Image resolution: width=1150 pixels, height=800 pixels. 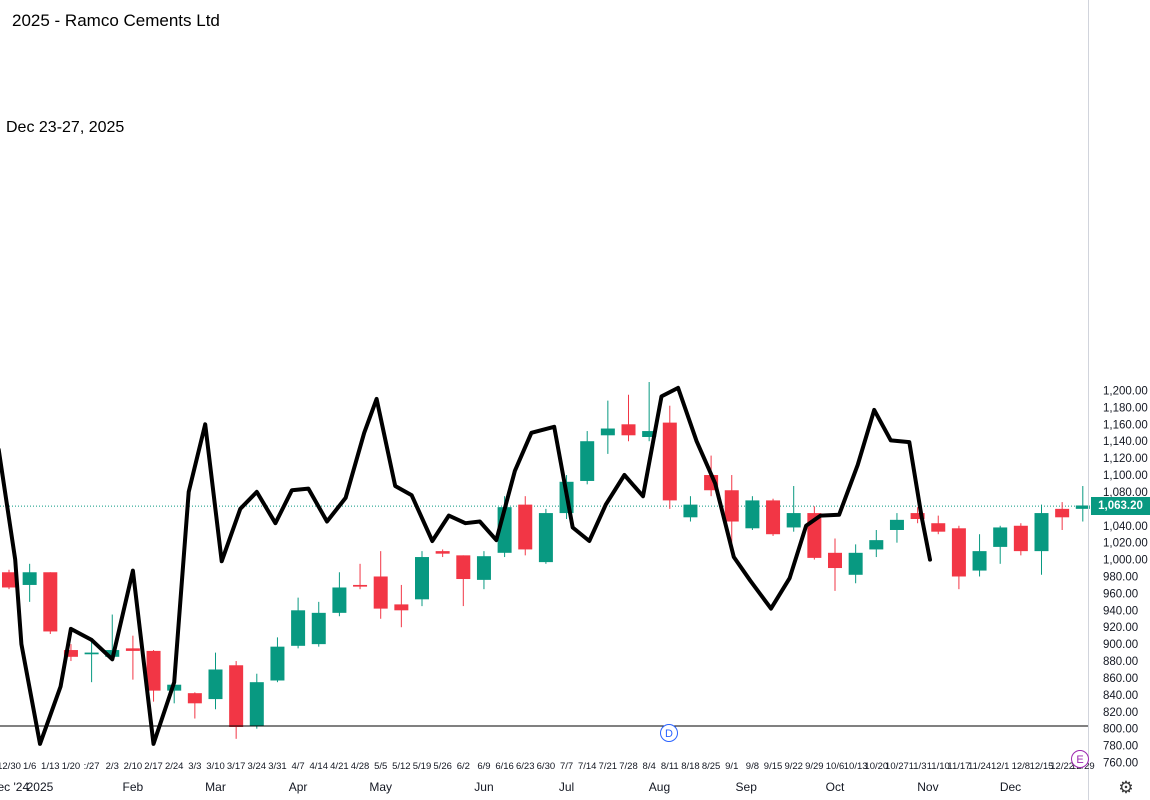 What do you see at coordinates (1125, 544) in the screenshot?
I see `y-tick-label: 1,020.00` at bounding box center [1125, 544].